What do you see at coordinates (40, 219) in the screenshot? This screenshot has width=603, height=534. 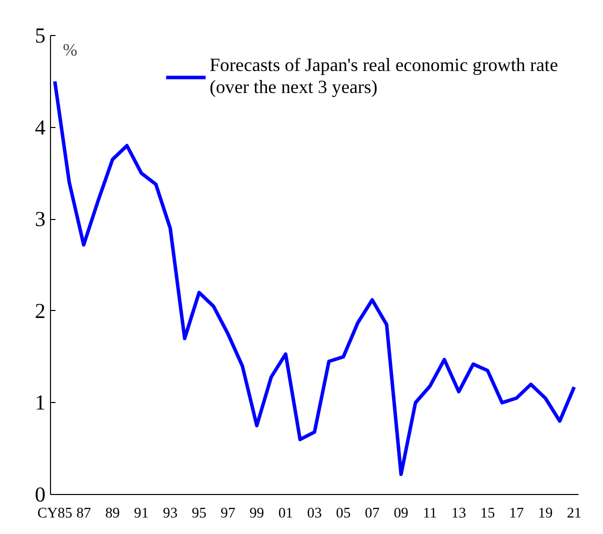 I see `y-tick-label: 3` at bounding box center [40, 219].